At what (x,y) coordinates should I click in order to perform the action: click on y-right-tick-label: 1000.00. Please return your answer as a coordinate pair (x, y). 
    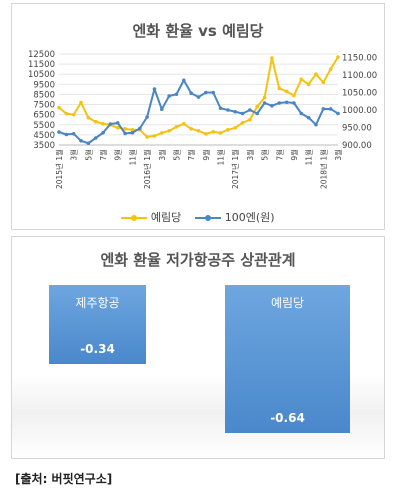
    Looking at the image, I should click on (359, 111).